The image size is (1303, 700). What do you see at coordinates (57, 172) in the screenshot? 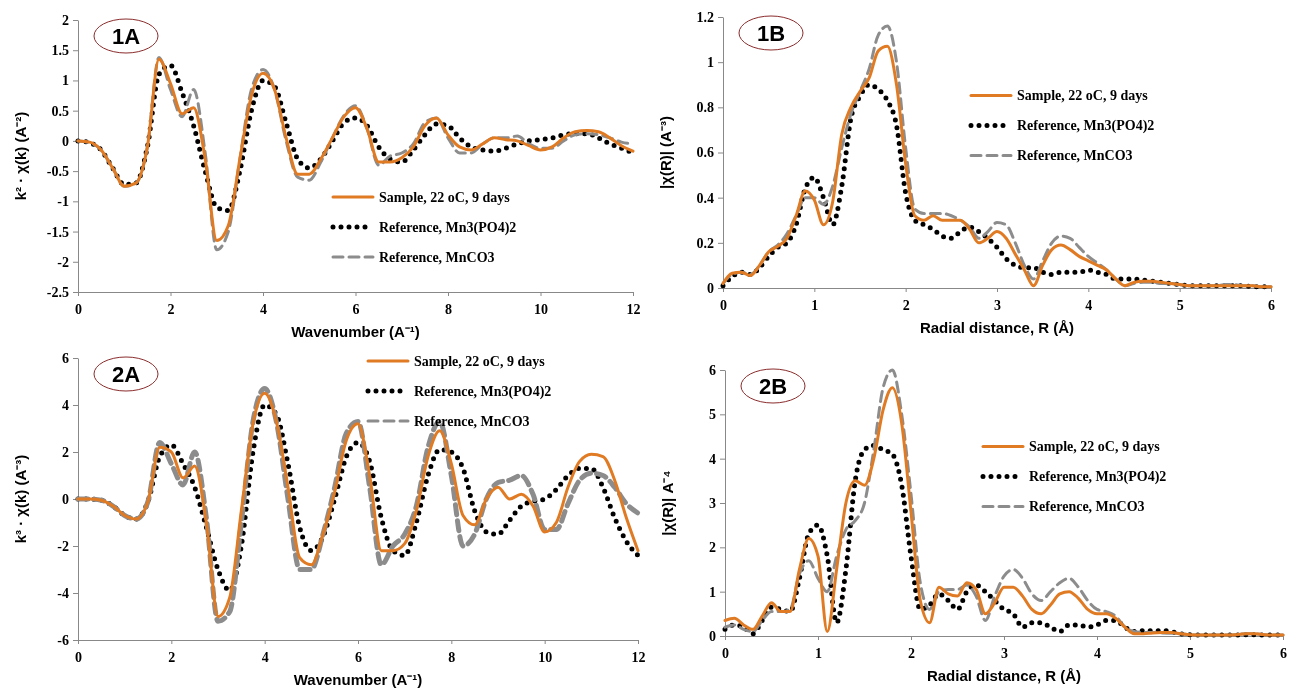
I see `y-tick-label: -0.5` at bounding box center [57, 172].